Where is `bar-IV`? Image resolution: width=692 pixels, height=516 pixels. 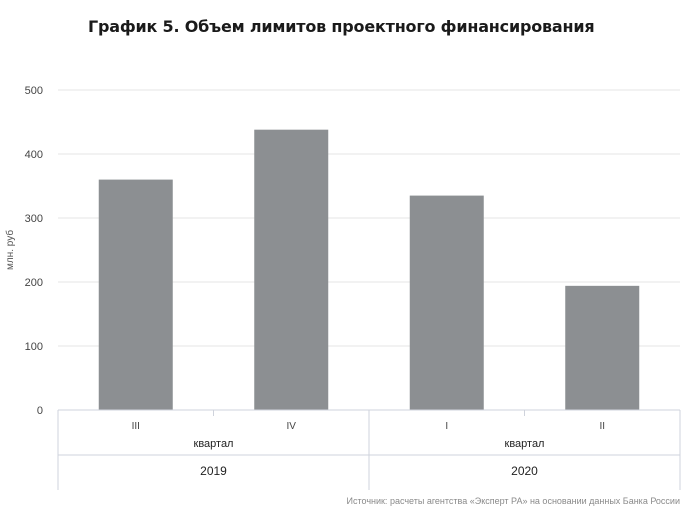 bar-IV is located at coordinates (291, 269).